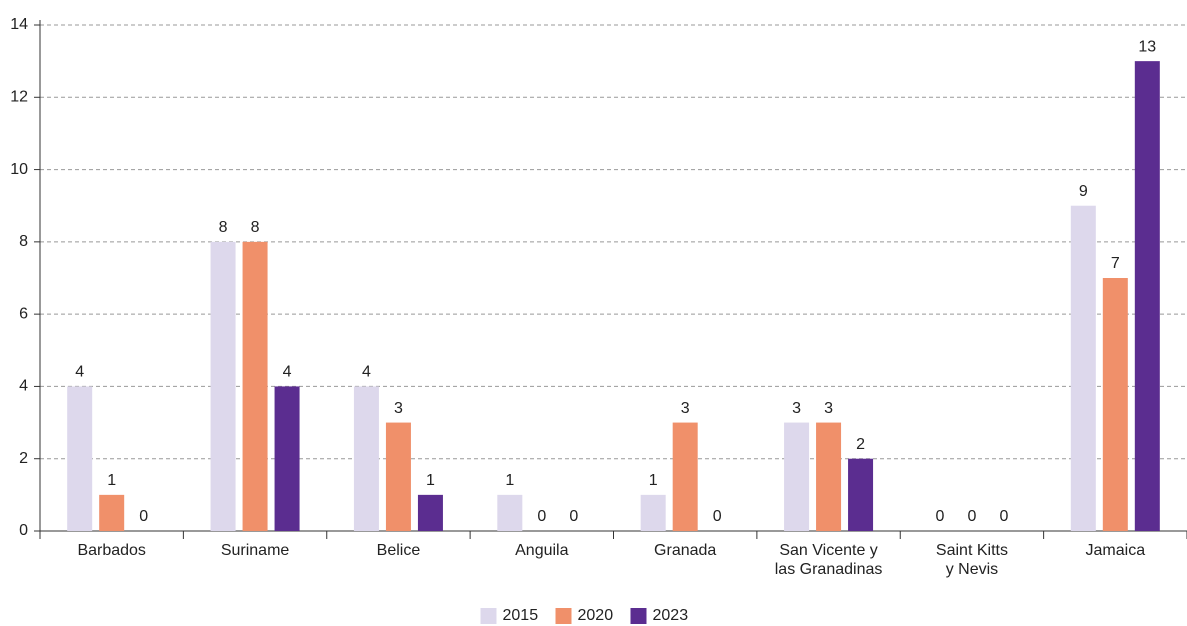 The image size is (1187, 626). Describe the element at coordinates (398, 550) in the screenshot. I see `x-tick-label: Belice` at that location.